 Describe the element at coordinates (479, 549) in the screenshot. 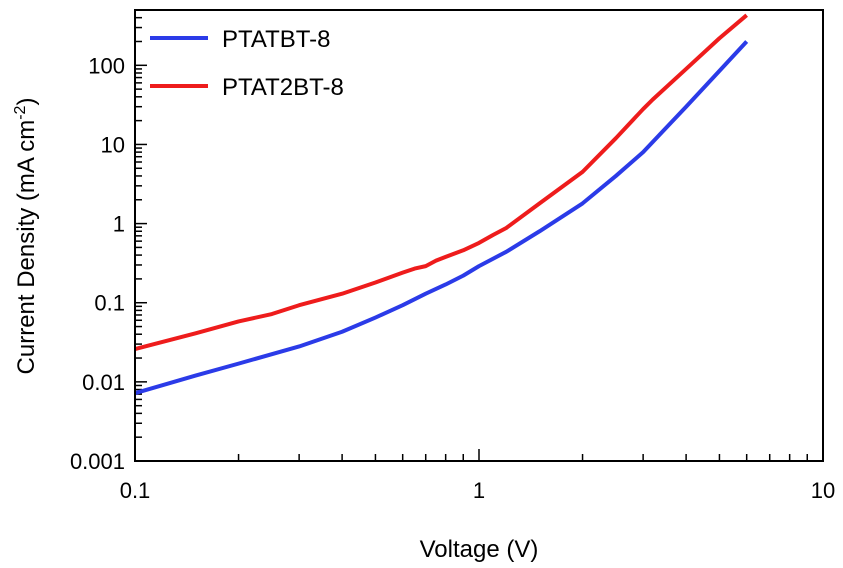

I see `x-axis-title: Voltage (V)` at that location.